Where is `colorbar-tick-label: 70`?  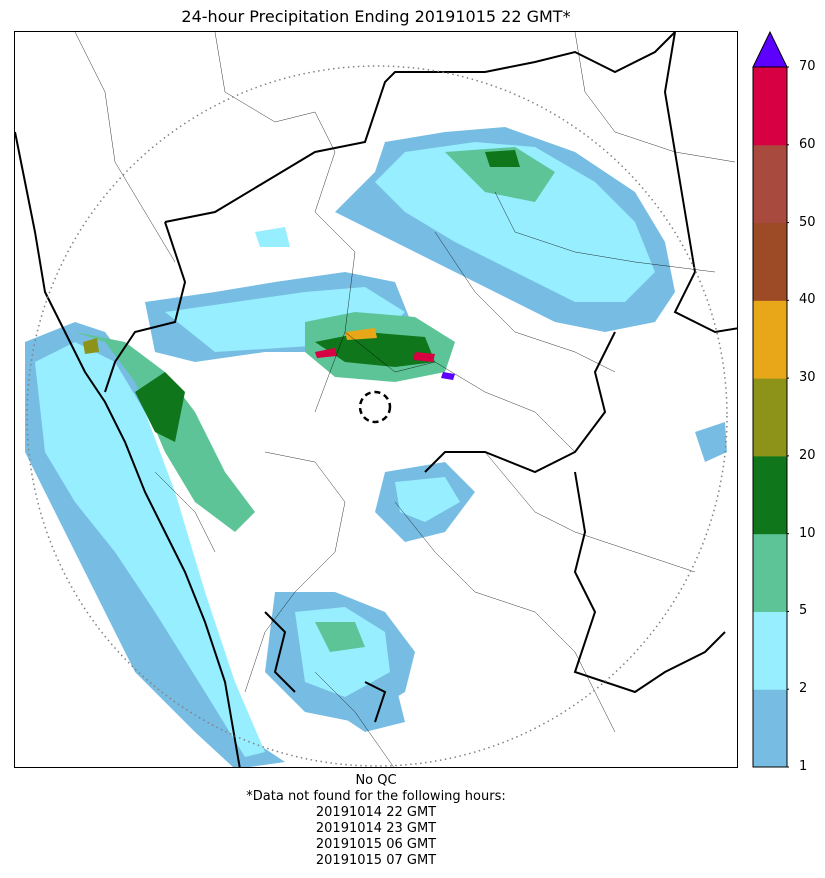 colorbar-tick-label: 70 is located at coordinates (807, 66).